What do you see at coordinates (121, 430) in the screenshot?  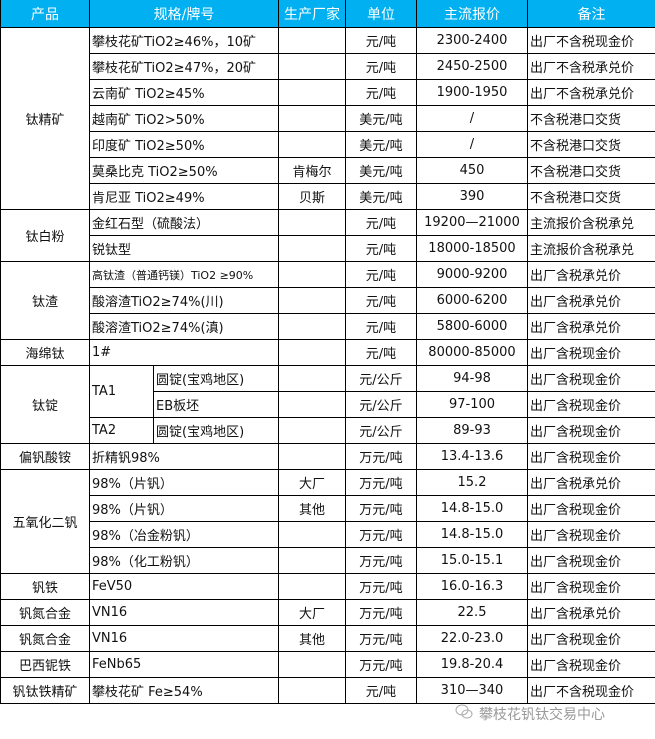 I see `spec-cell: TA2` at bounding box center [121, 430].